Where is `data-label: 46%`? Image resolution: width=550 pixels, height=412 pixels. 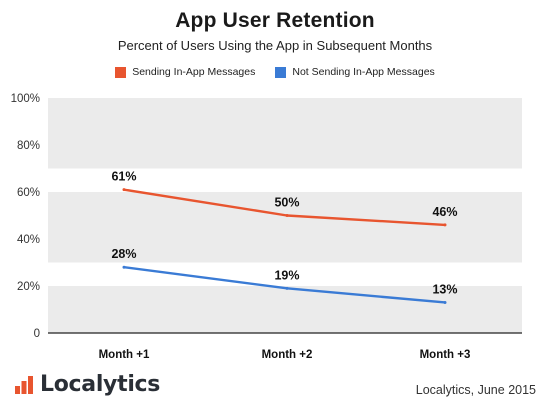
data-label: 46% is located at coordinates (444, 212).